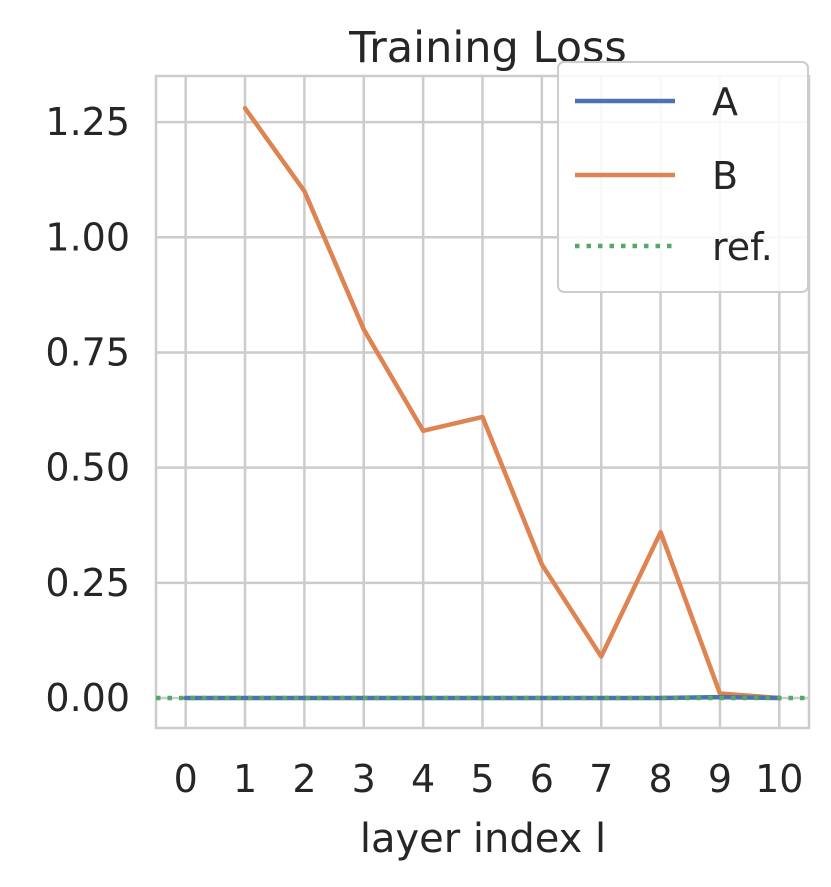  I want to click on legend-label-a: A, so click(725, 102).